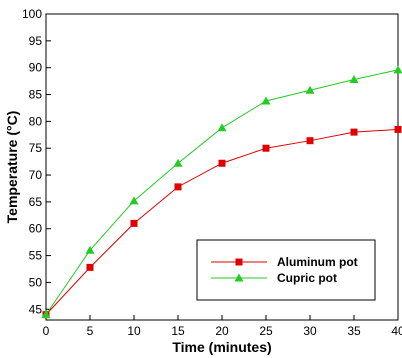  Describe the element at coordinates (36, 161) in the screenshot. I see `y-axis-ticks: 45 50 55 60 65 70 75 80 85 90 95 100` at that location.